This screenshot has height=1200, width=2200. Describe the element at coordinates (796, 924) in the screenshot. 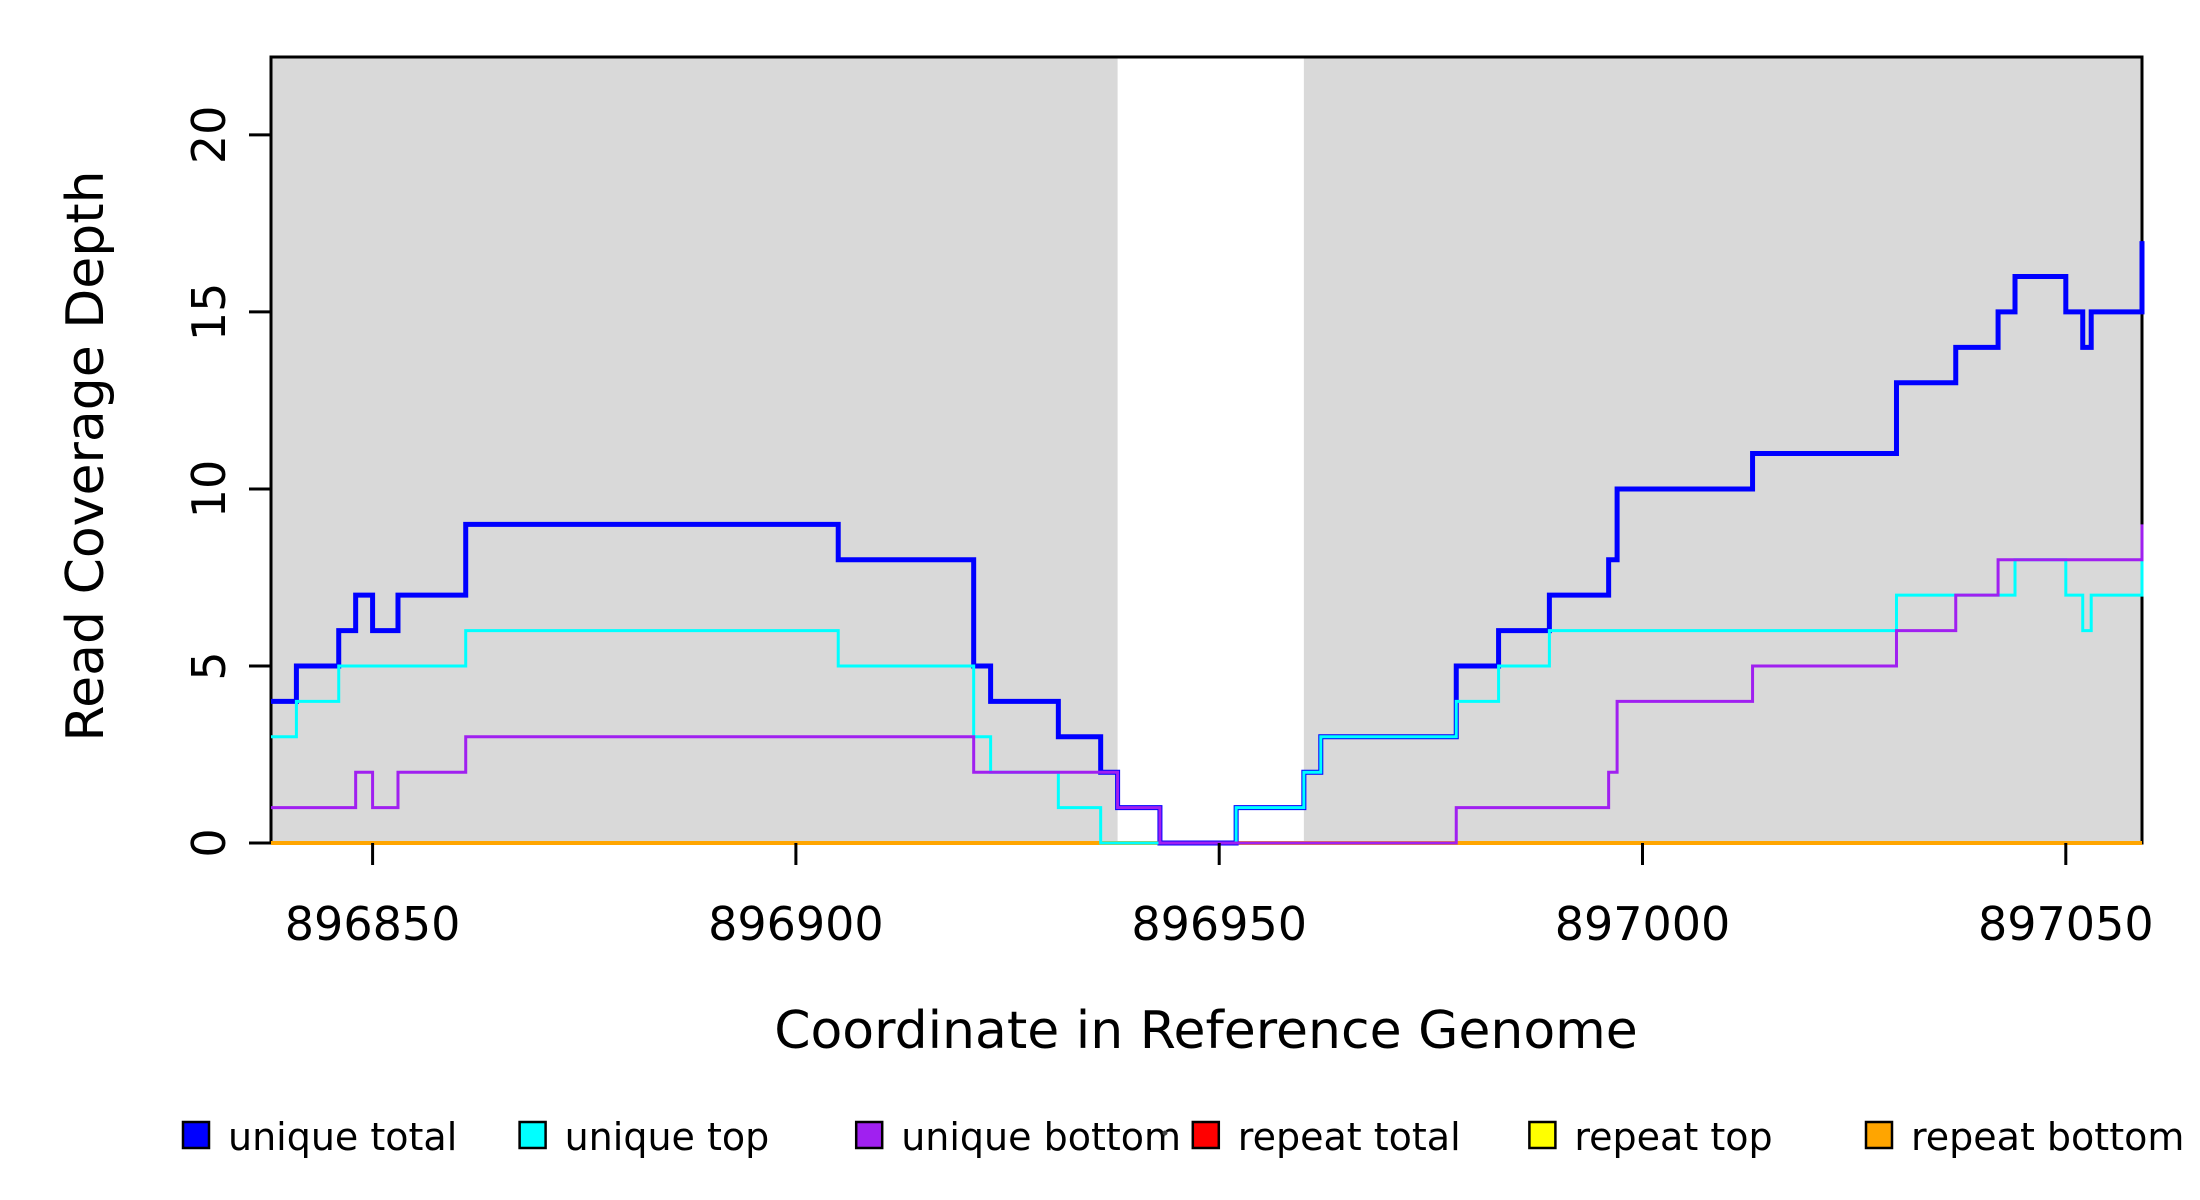

I see `x-tick-label: 896900` at that location.